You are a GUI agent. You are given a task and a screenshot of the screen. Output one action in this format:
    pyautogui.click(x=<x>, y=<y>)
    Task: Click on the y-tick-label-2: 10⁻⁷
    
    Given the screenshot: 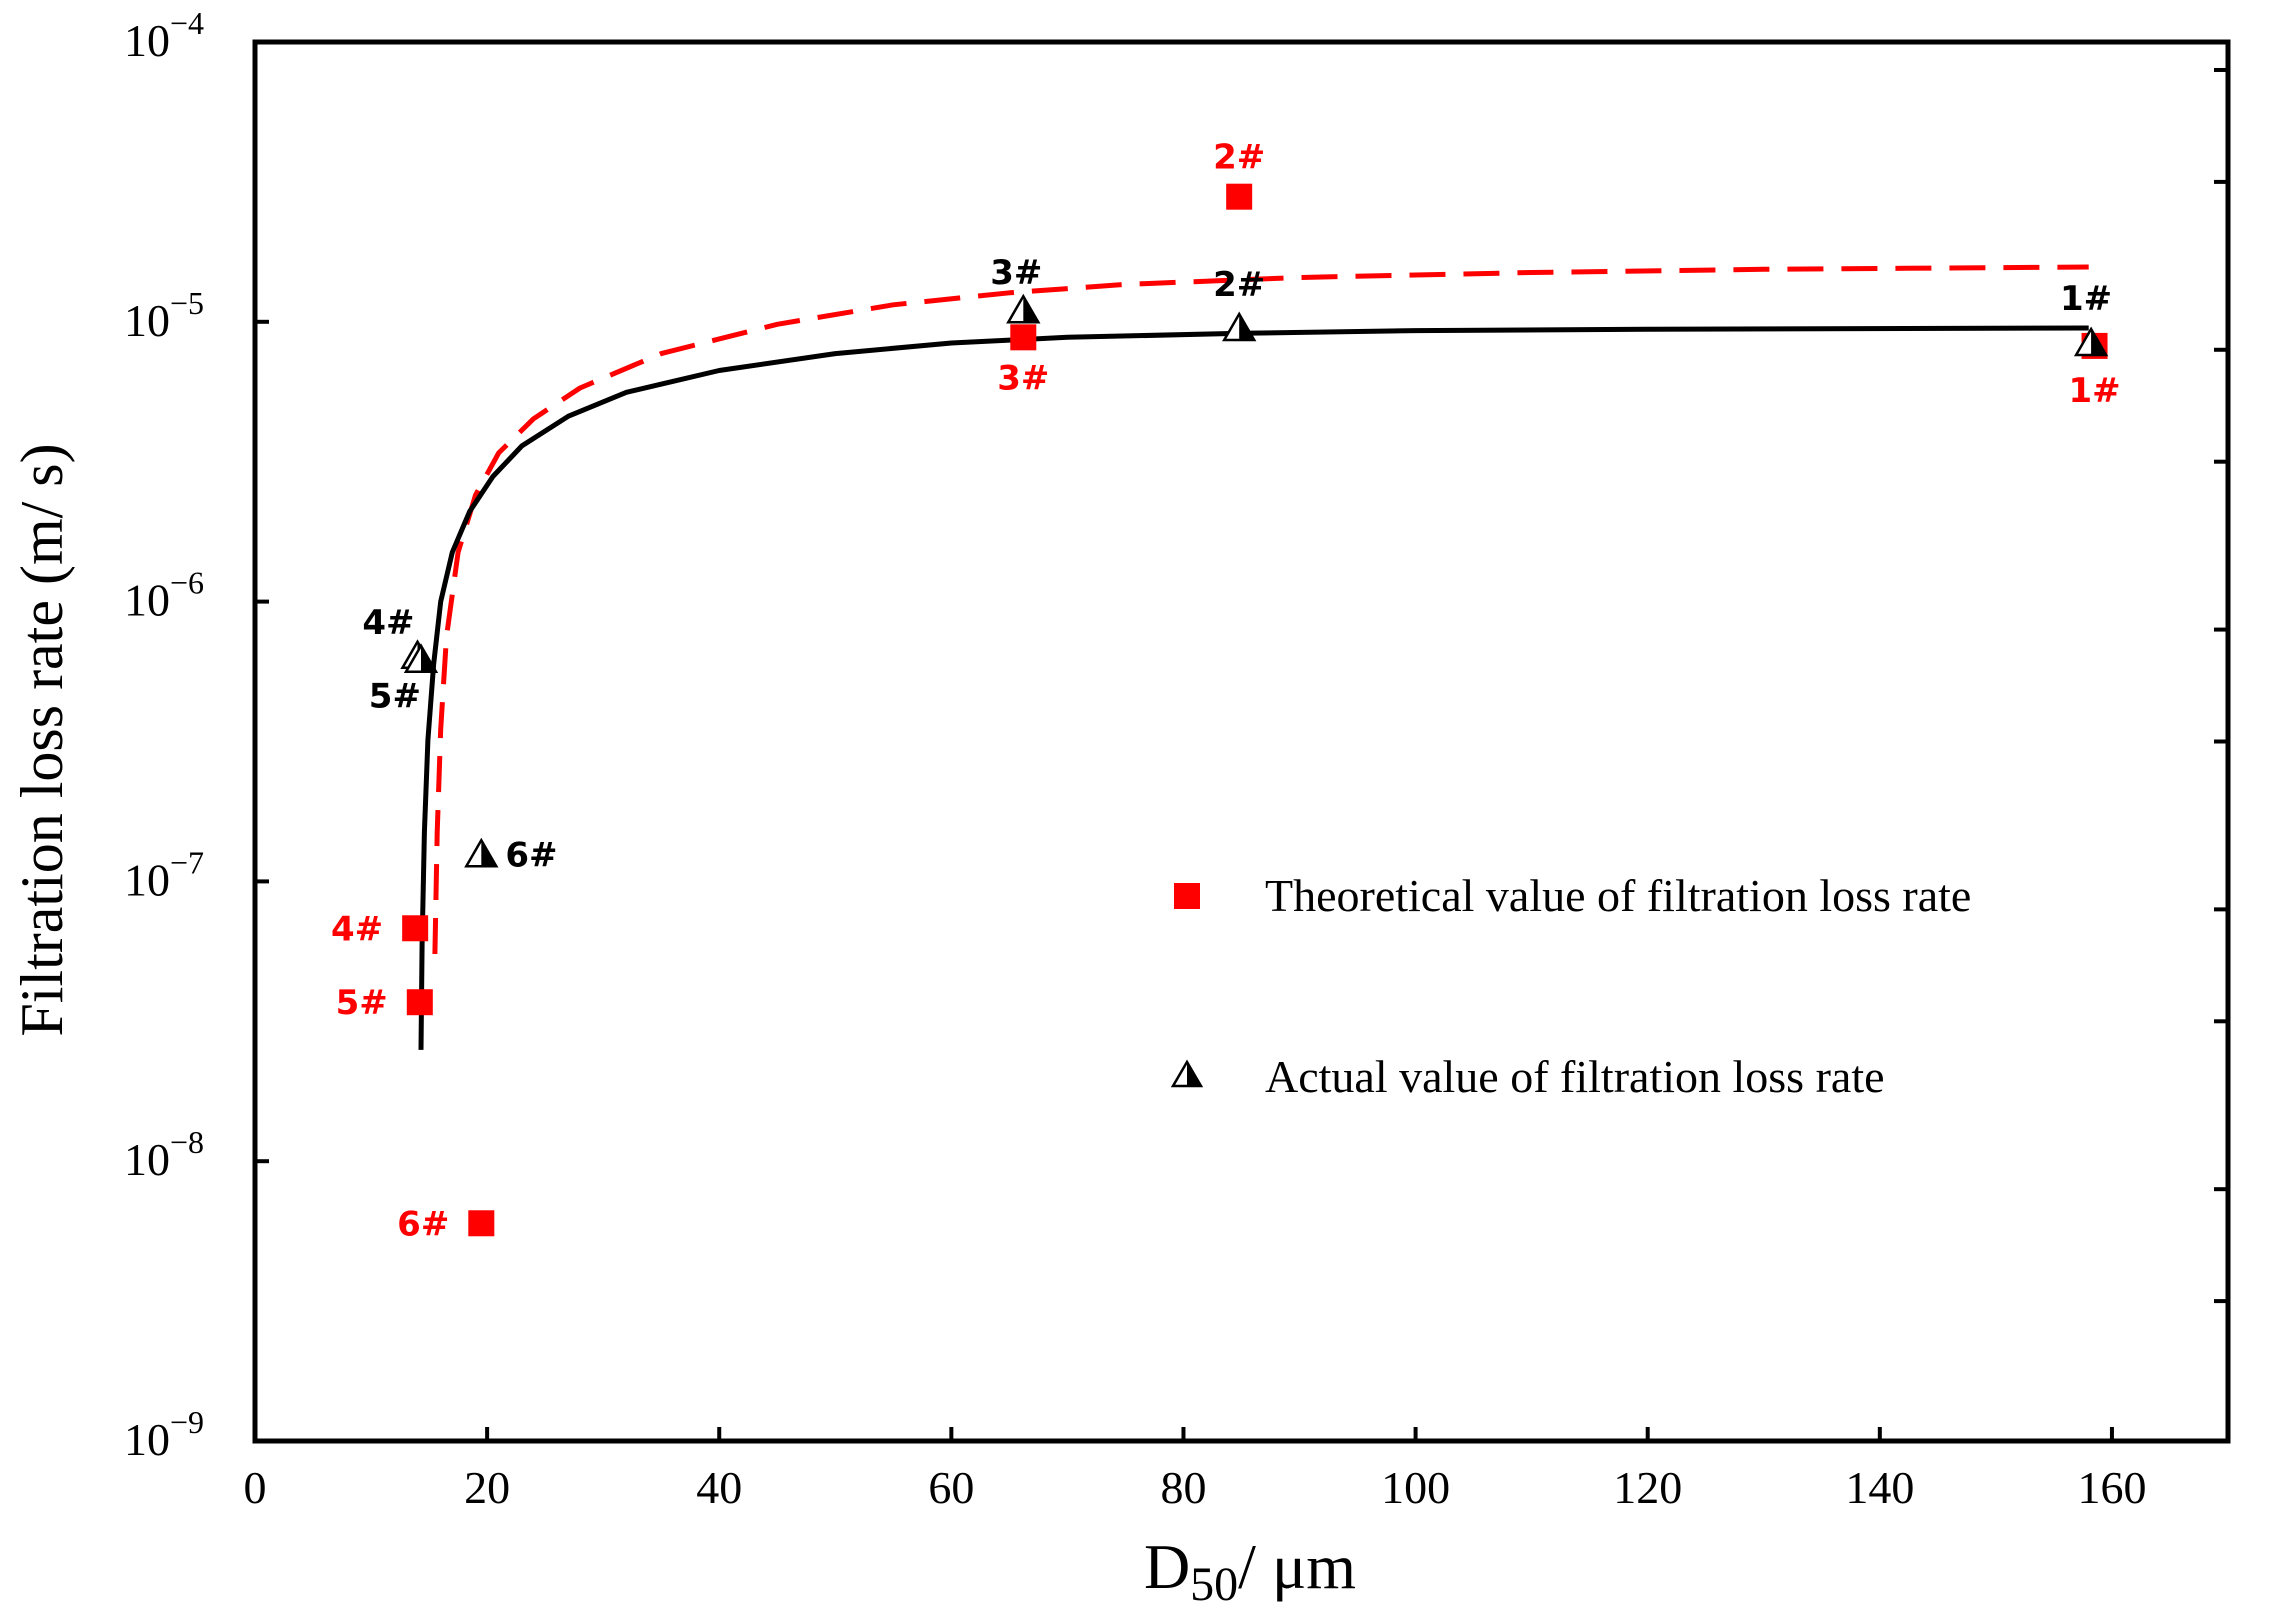 What is the action you would take?
    pyautogui.click(x=164, y=874)
    